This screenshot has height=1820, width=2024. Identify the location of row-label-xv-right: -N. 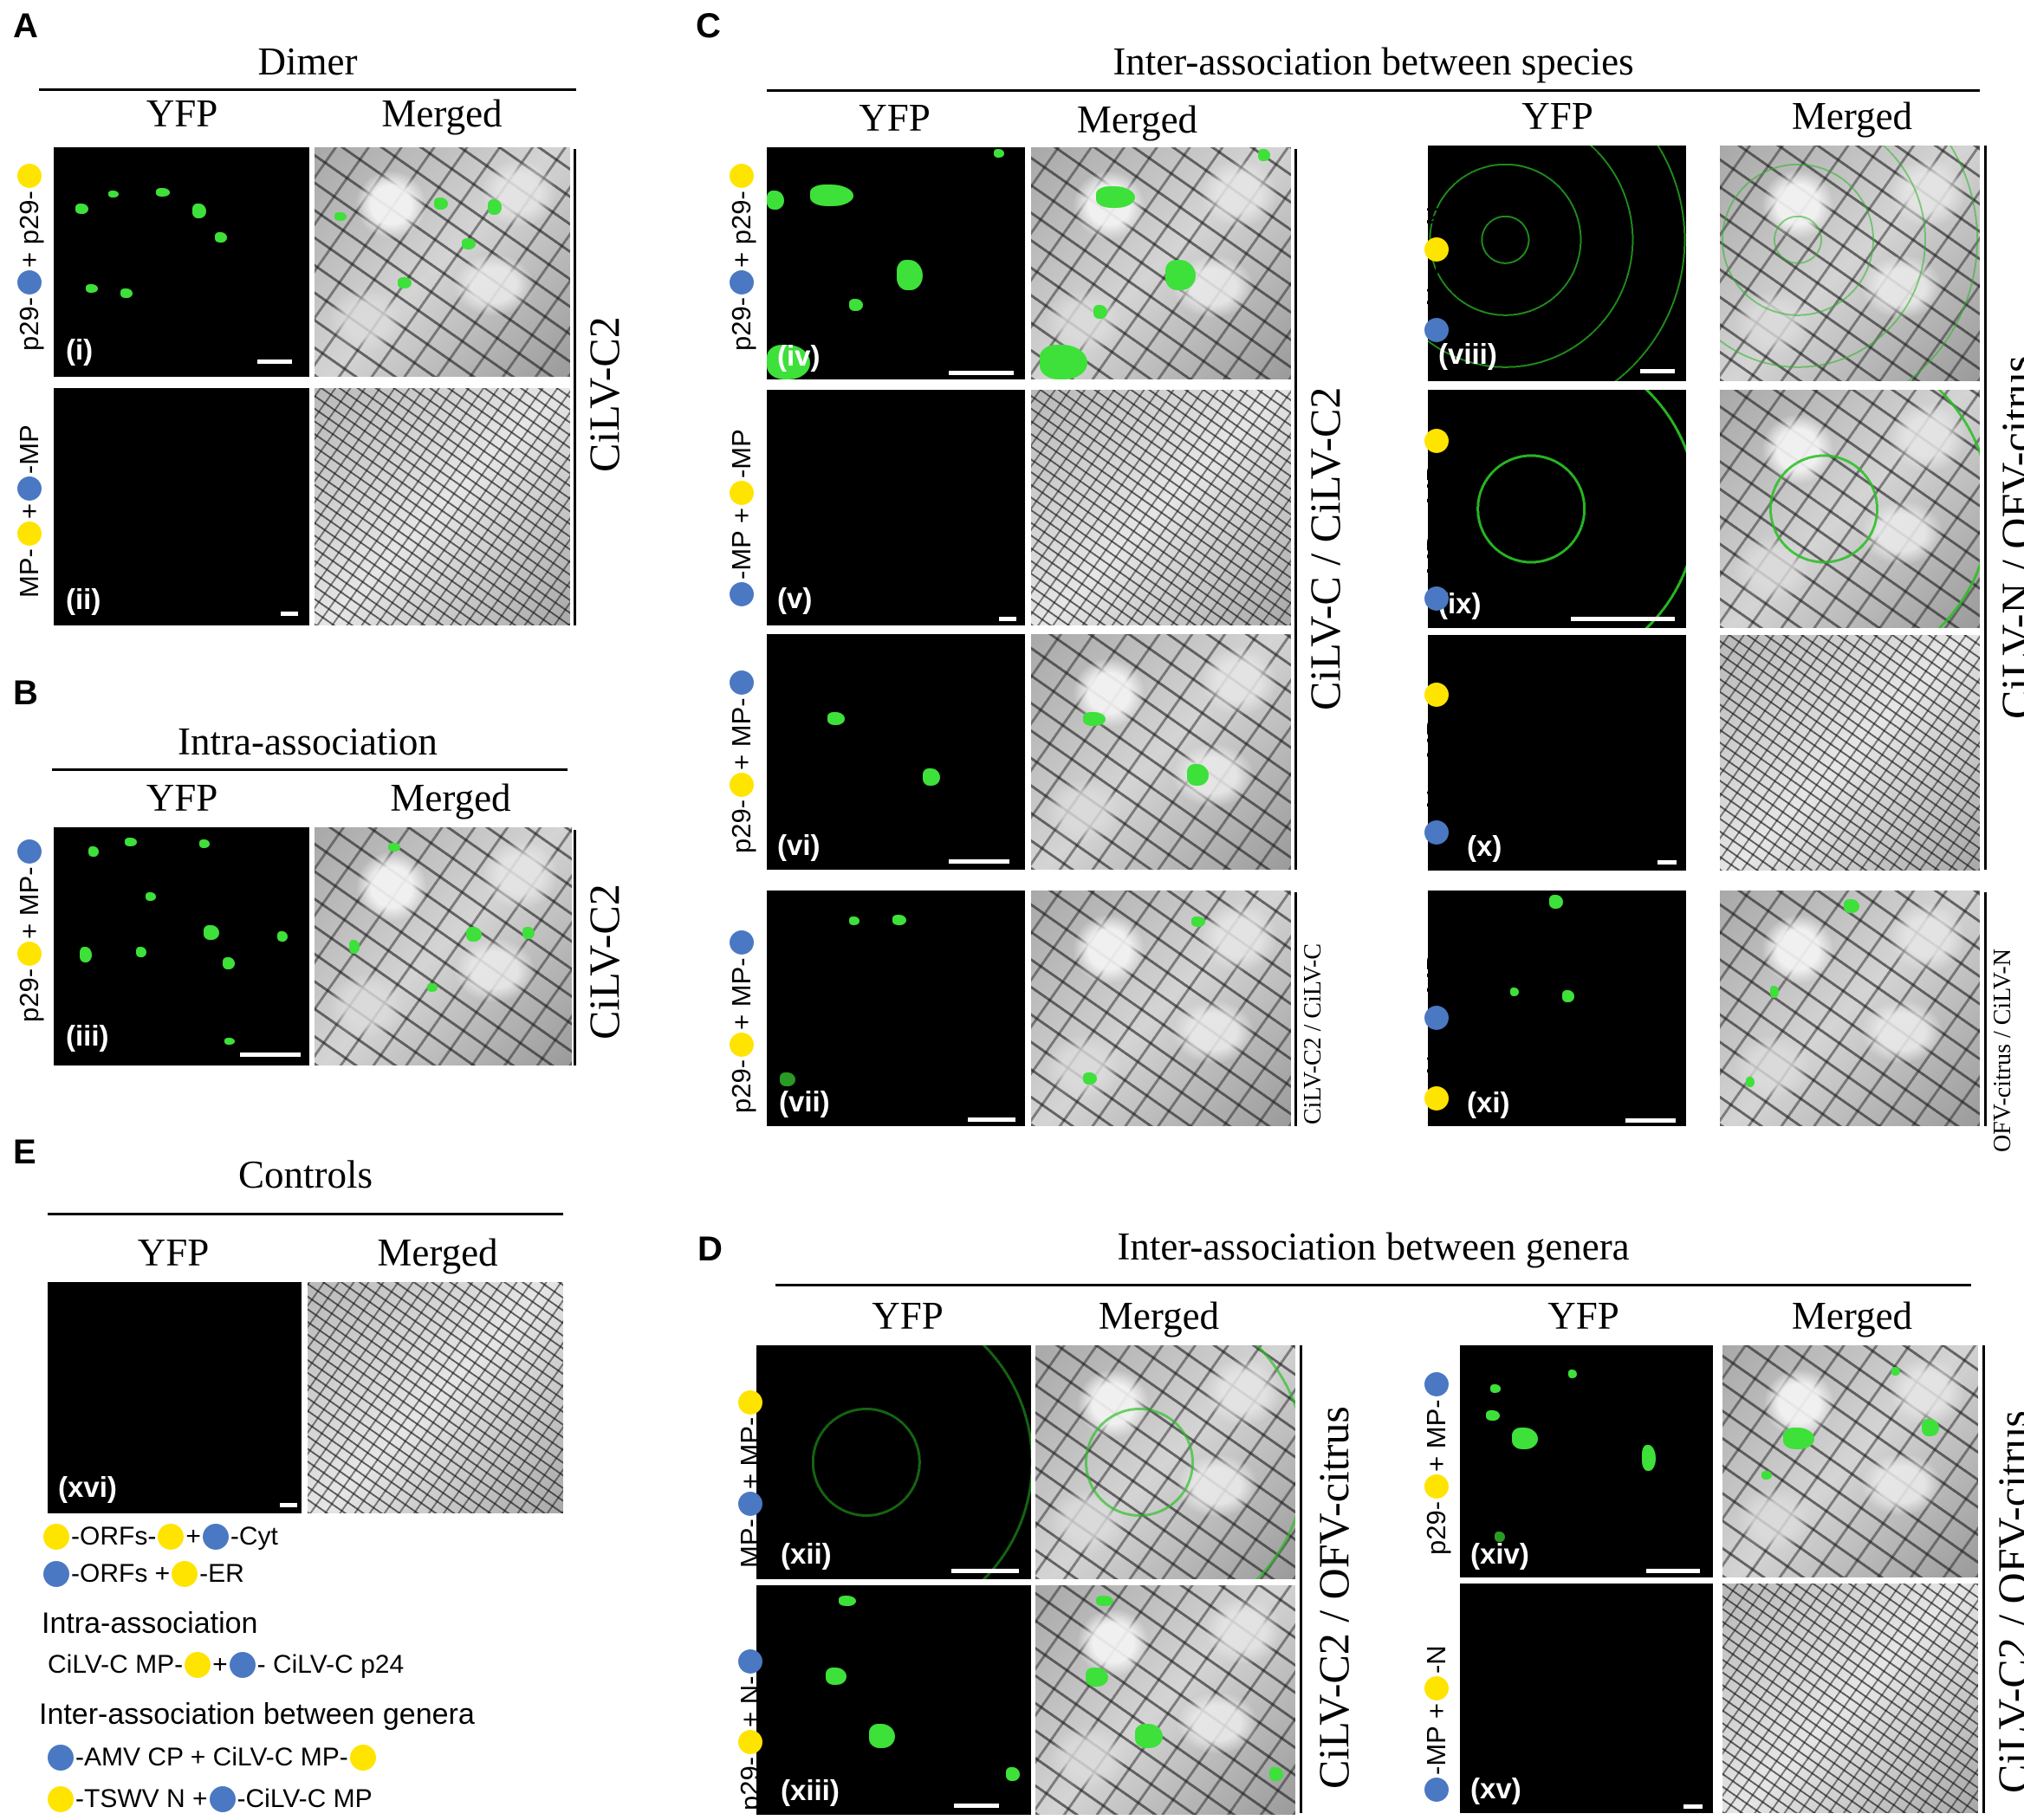
(1436, 1659).